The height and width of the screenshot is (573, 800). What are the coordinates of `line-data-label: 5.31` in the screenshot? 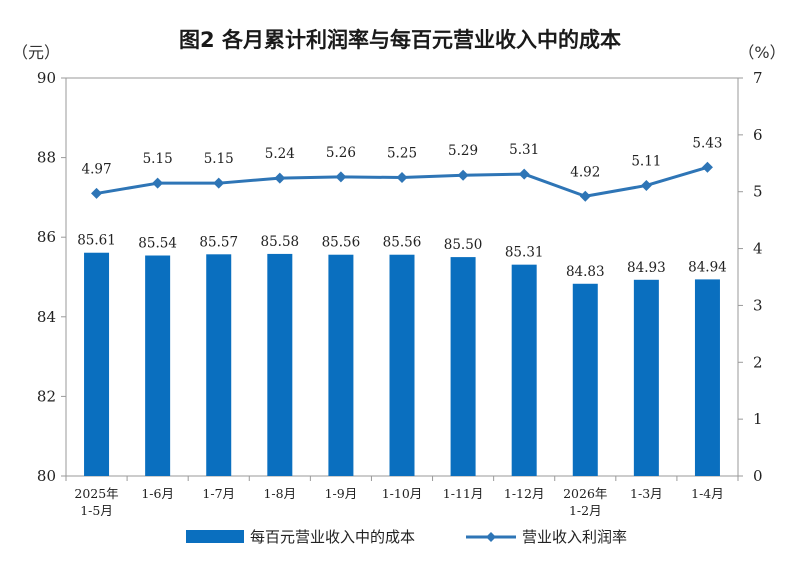 It's located at (524, 150).